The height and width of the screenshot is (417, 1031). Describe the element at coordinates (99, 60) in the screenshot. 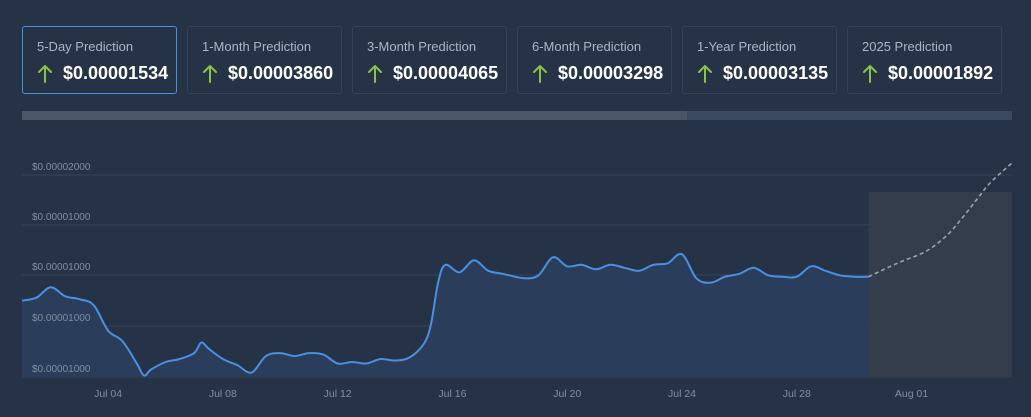

I see `prediction-card: 5-Day Prediction $0.00001534` at that location.